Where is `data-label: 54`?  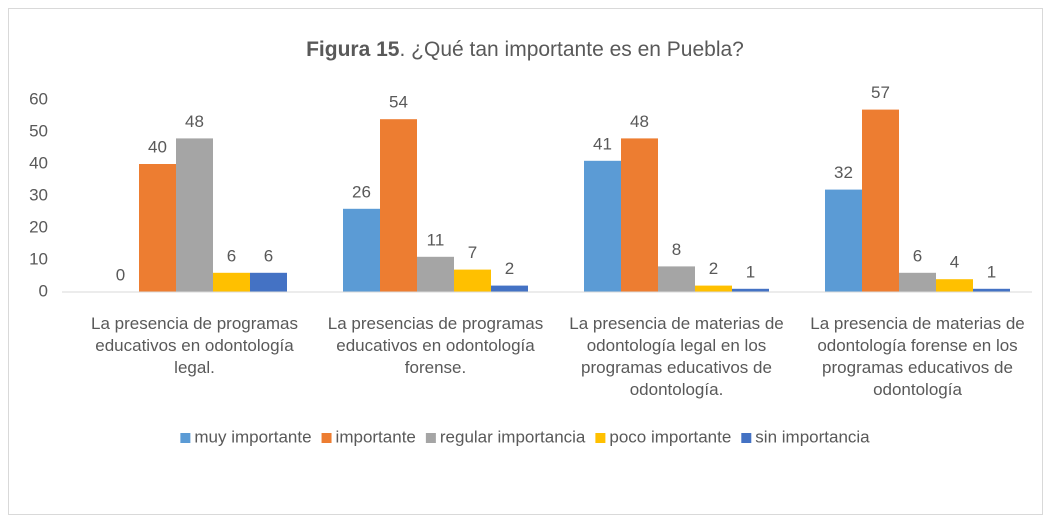
data-label: 54 is located at coordinates (398, 102).